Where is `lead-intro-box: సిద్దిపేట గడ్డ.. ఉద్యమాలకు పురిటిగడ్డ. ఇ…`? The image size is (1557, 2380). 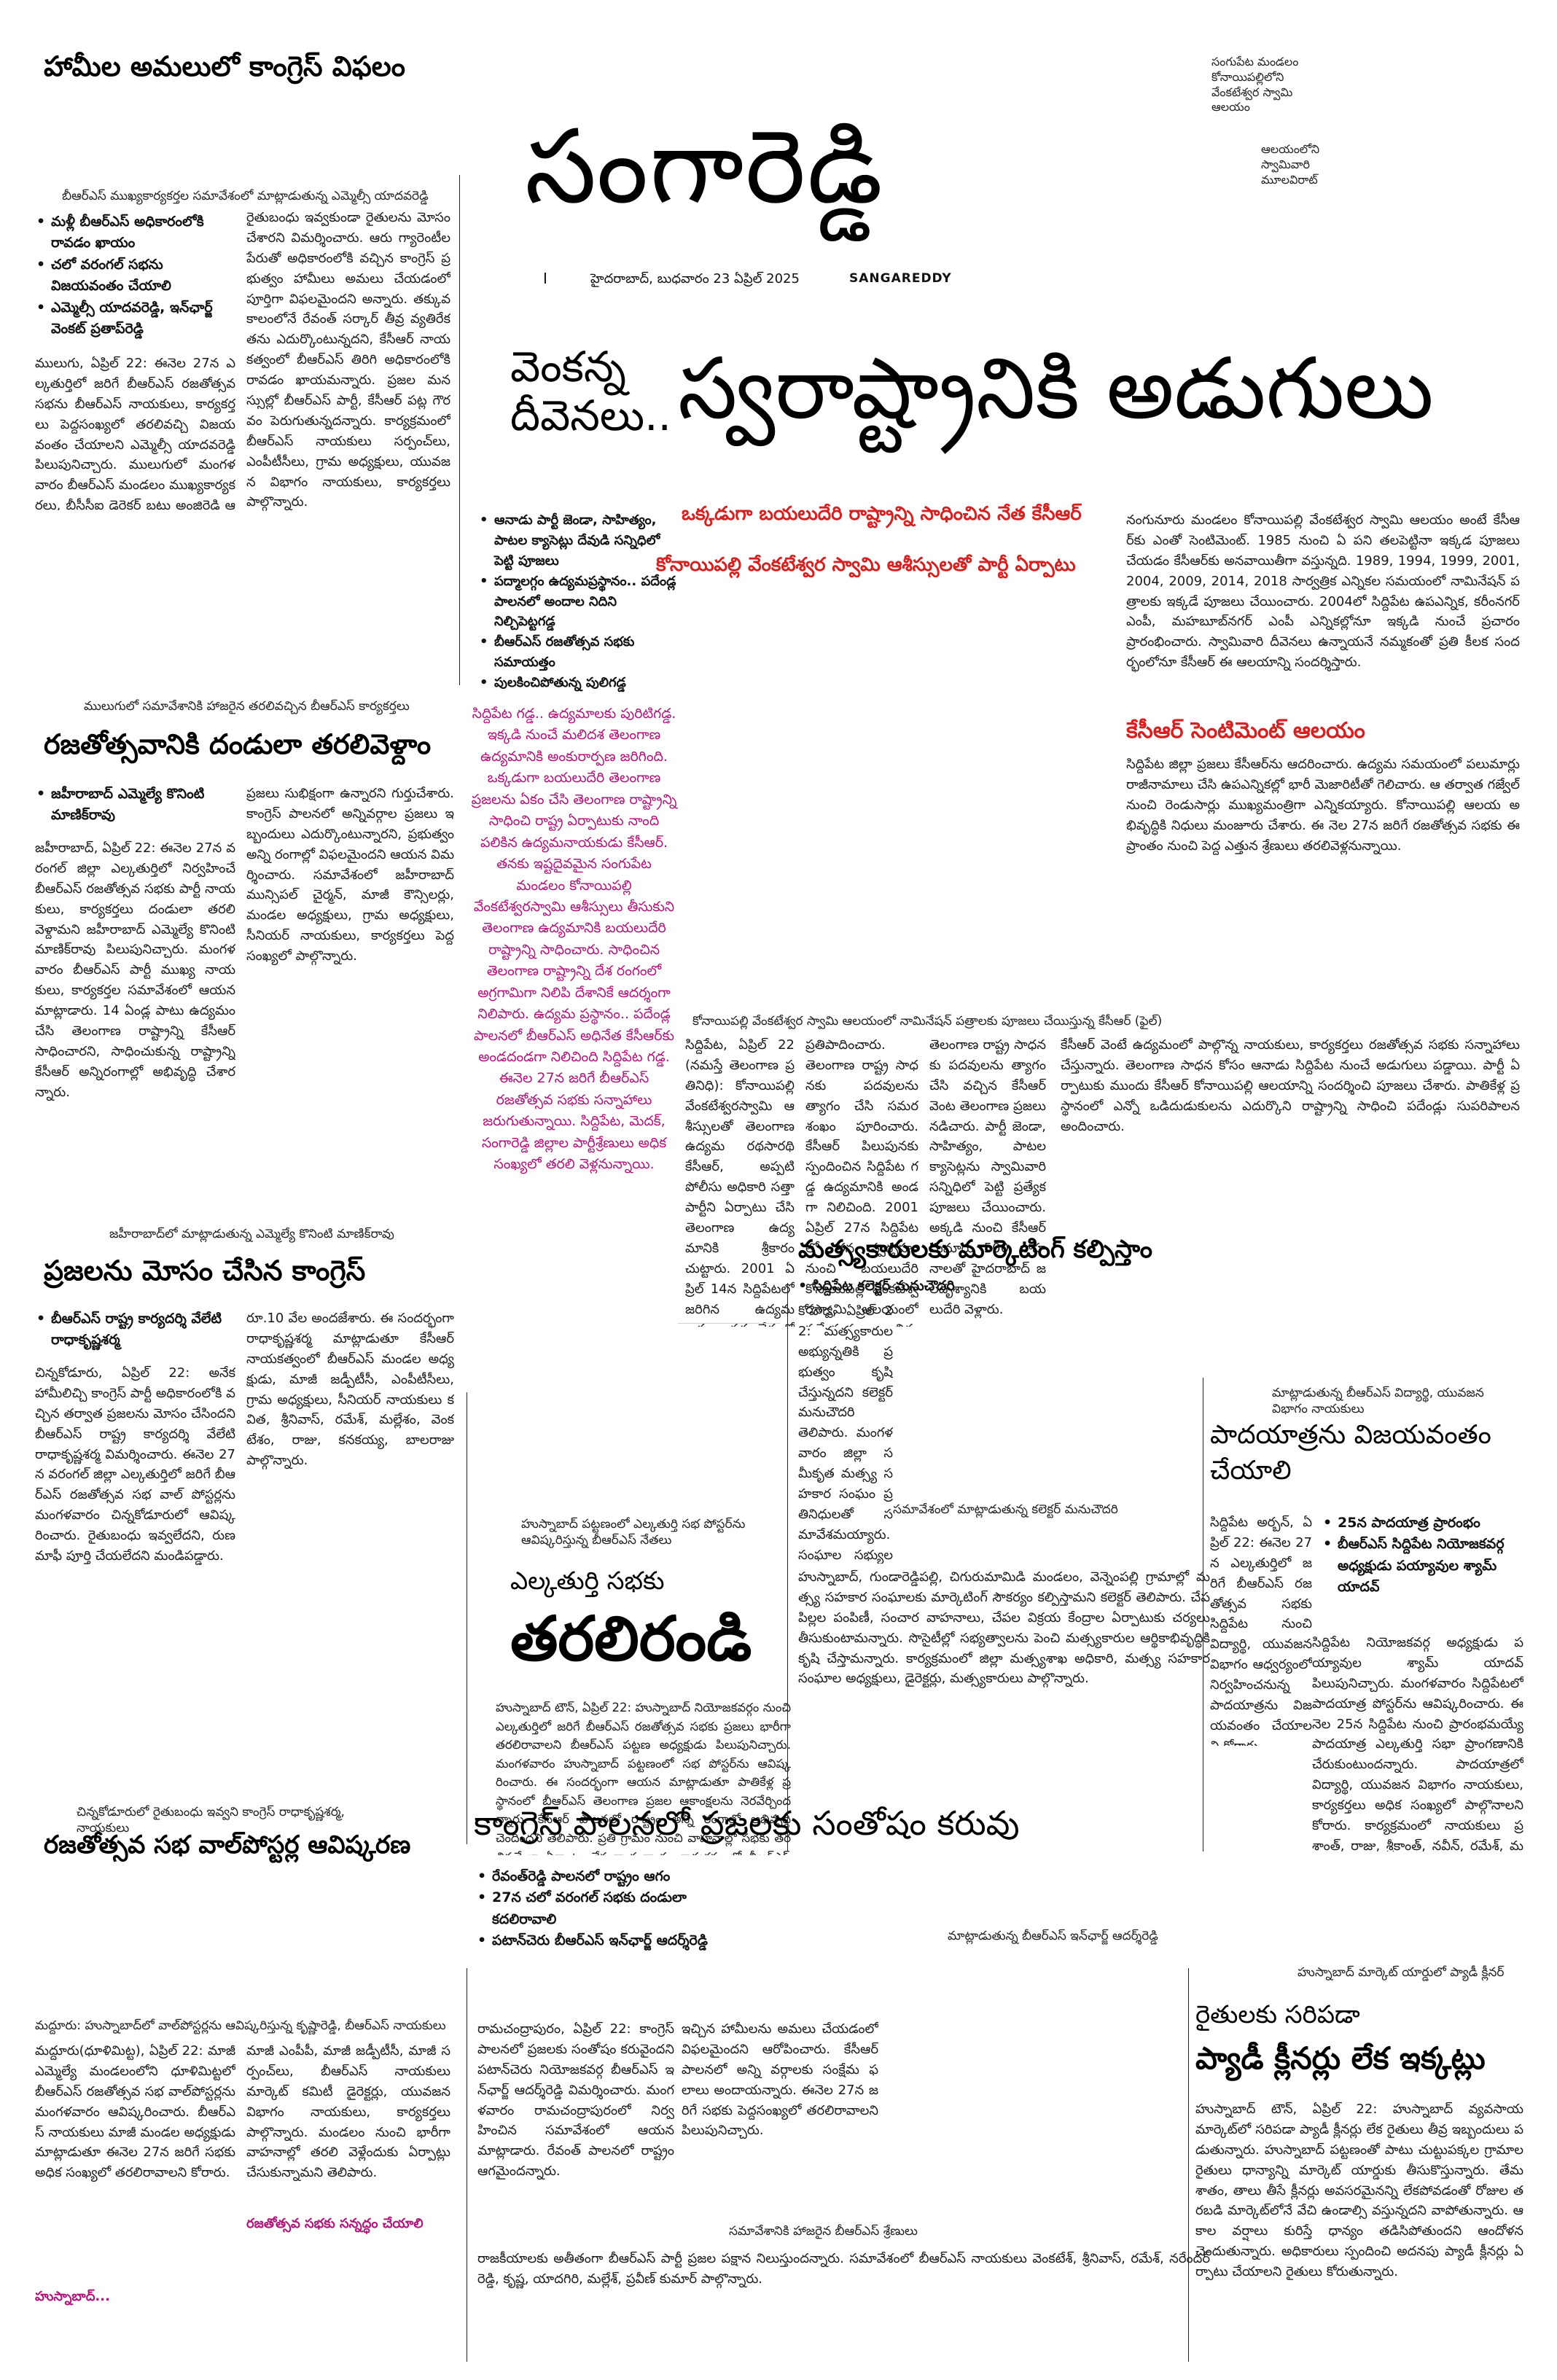
lead-intro-box: సిద్దిపేట గడ్డ.. ఉద్యమాలకు పురిటిగడ్డ. ఇ… is located at coordinates (574, 939).